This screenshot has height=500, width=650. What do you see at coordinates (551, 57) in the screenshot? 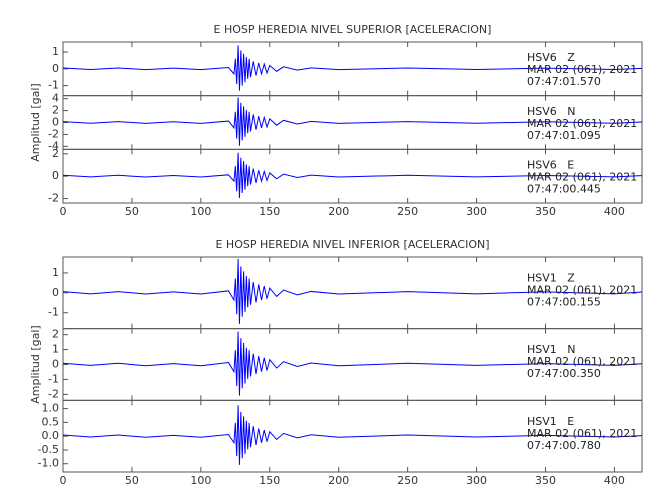
I see `station-label: HSV6 Z` at bounding box center [551, 57].